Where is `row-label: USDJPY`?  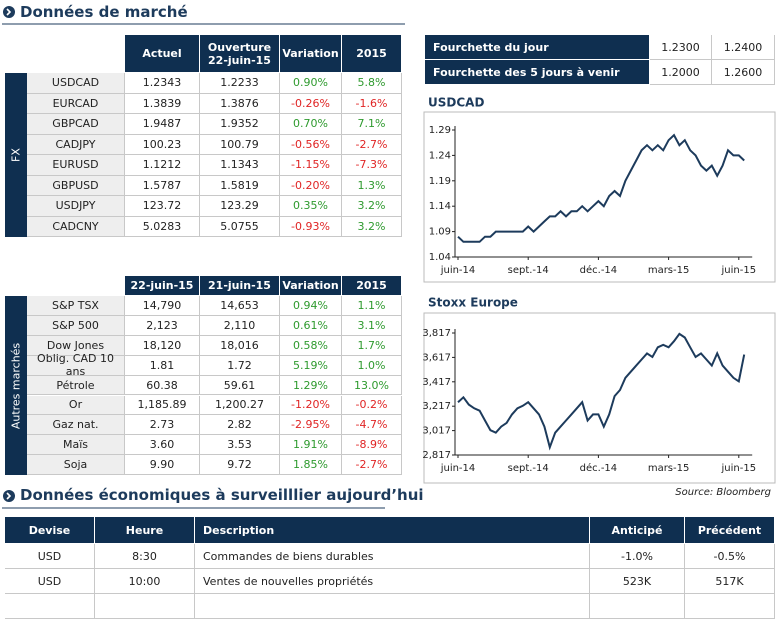
row-label: USDJPY is located at coordinates (76, 206).